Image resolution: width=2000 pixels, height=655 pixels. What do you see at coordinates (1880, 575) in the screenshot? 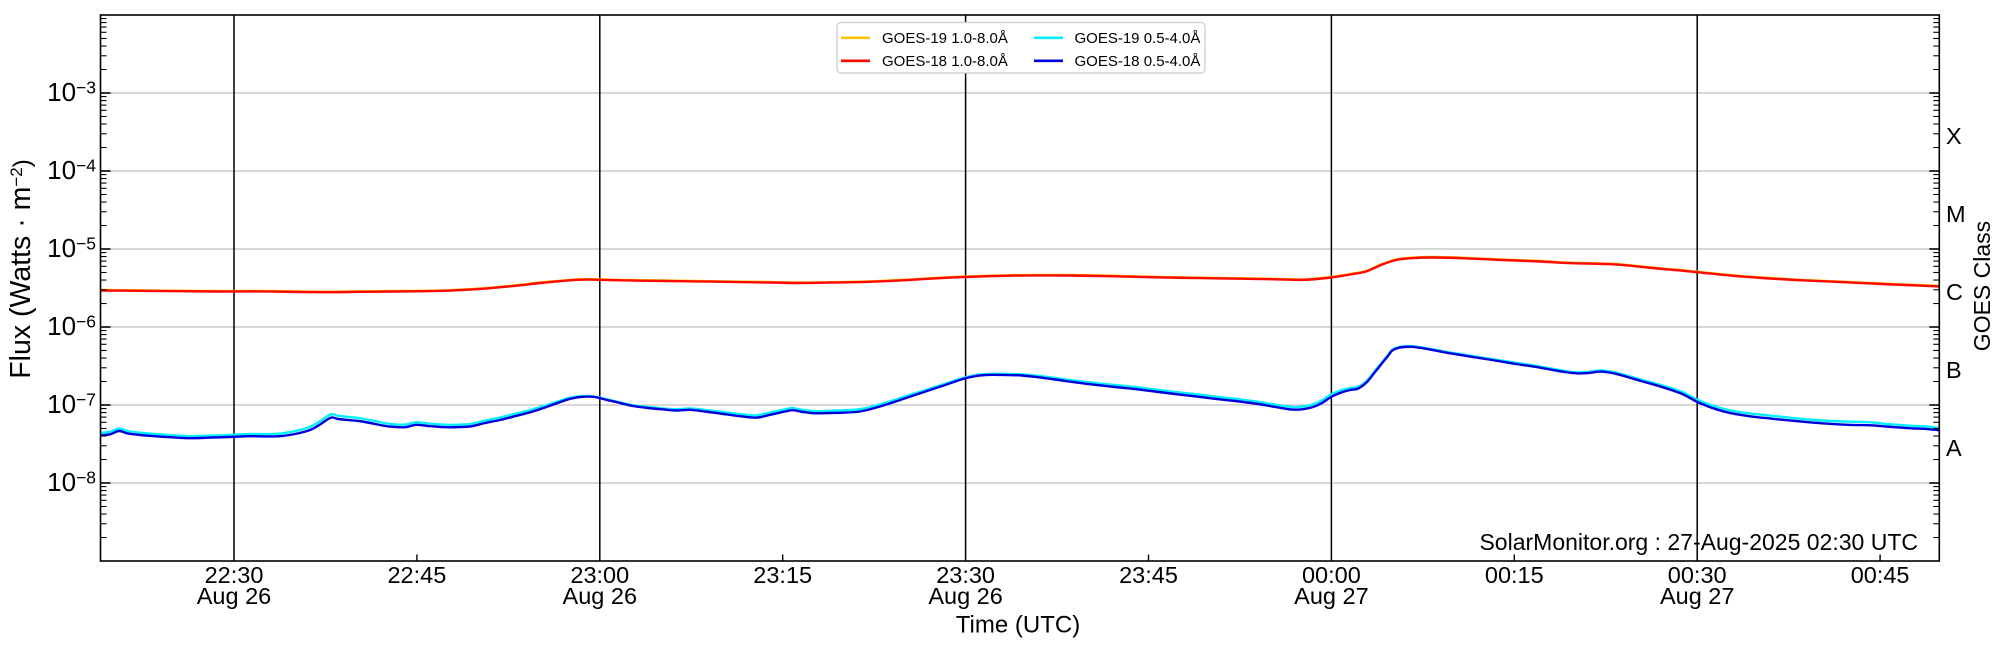
I see `svg-text: 00:45` at bounding box center [1880, 575].